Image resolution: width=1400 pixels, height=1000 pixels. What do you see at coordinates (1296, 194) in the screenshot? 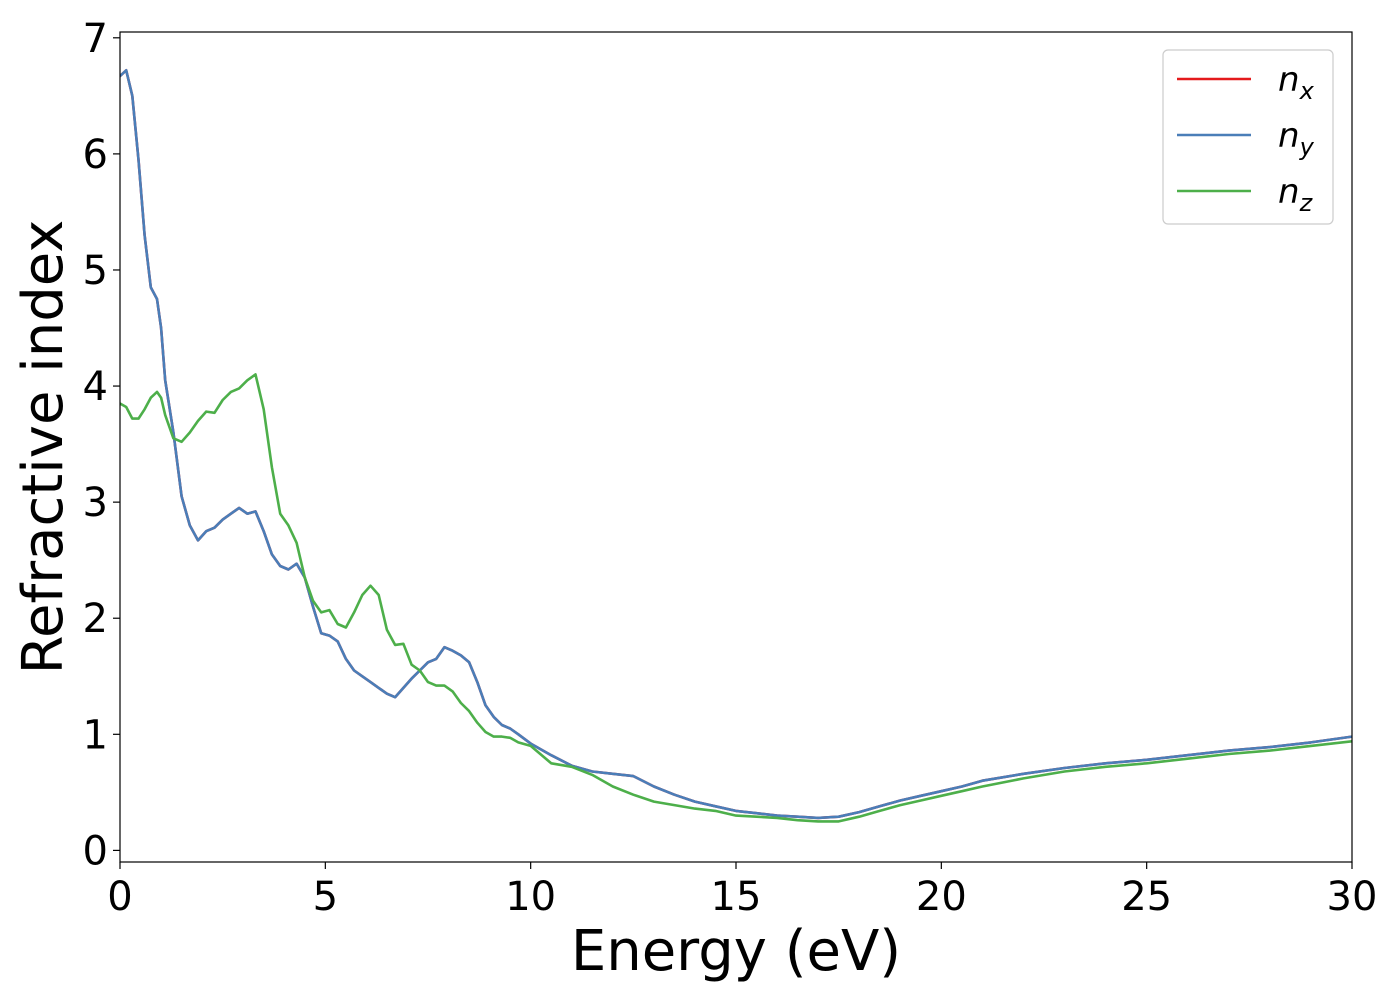
I see `legend-label-z: nz` at bounding box center [1296, 194].